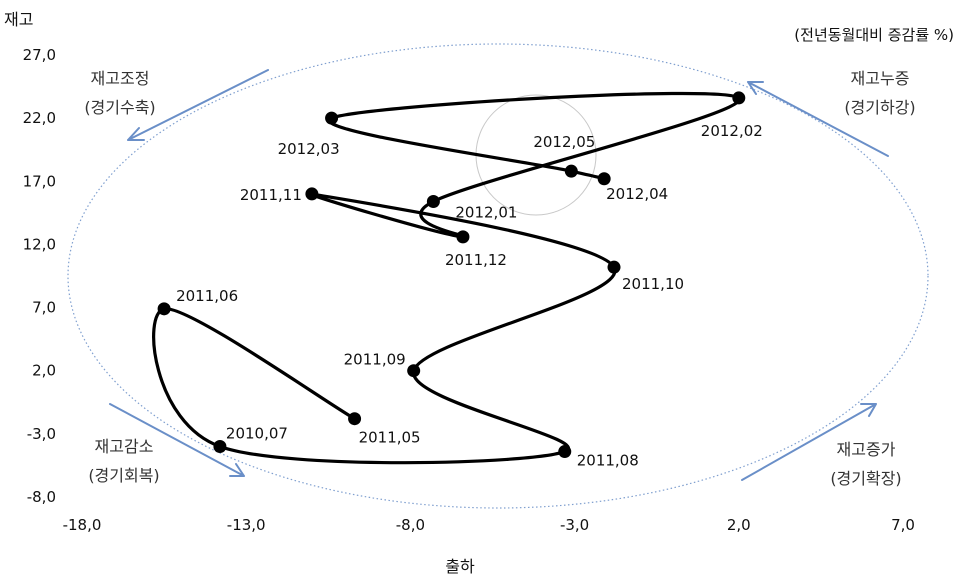 Image resolution: width=960 pixels, height=576 pixels. I want to click on data-label: 2011,12, so click(476, 260).